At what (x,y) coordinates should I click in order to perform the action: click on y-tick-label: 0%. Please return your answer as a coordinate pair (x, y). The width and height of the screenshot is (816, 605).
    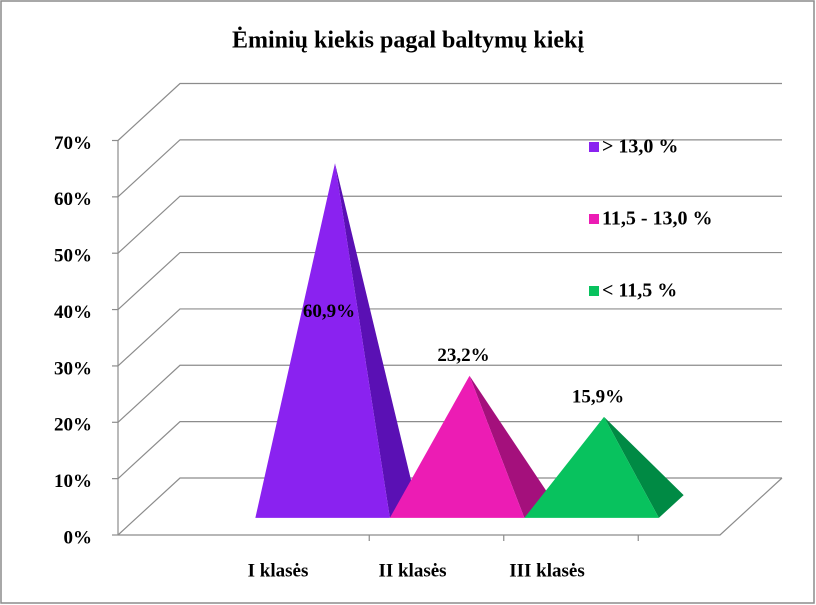
    Looking at the image, I should click on (78, 537).